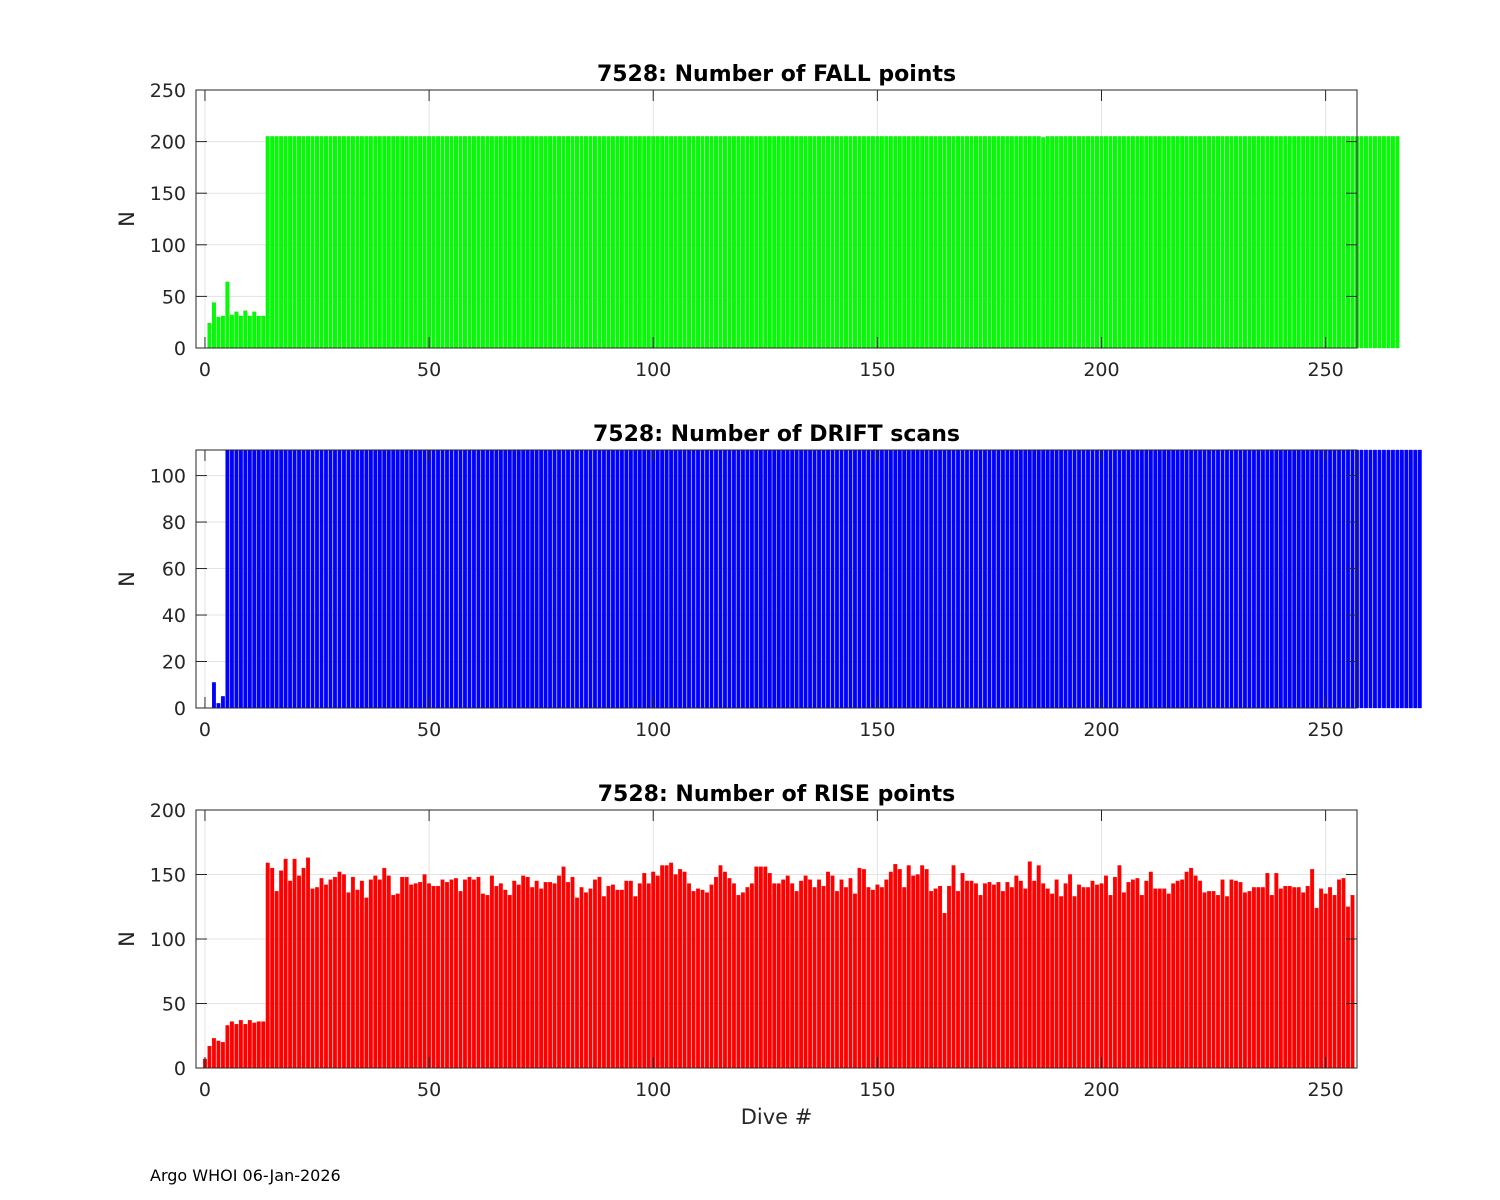  What do you see at coordinates (877, 370) in the screenshot?
I see `x-tick-label: 150` at bounding box center [877, 370].